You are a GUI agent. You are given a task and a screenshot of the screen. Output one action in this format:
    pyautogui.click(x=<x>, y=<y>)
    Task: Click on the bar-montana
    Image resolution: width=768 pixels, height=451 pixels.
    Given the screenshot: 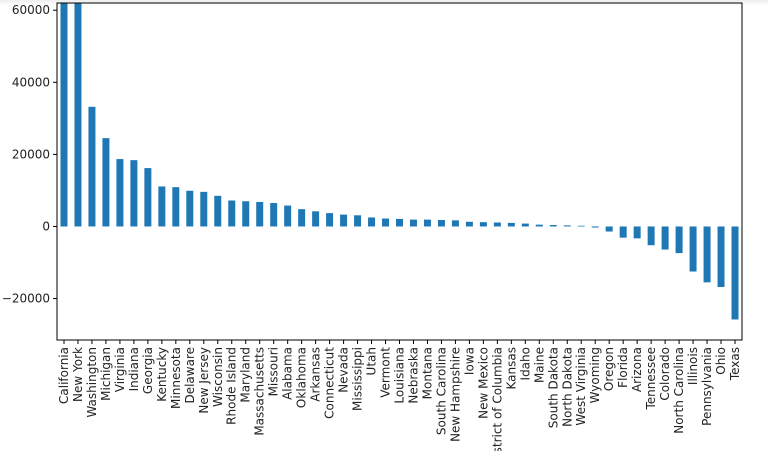 What is the action you would take?
    pyautogui.click(x=427, y=223)
    